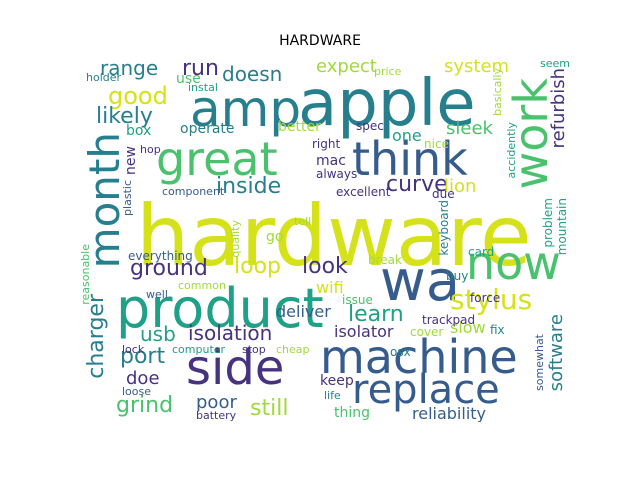  I want to click on word-wa: wa, so click(420, 281).